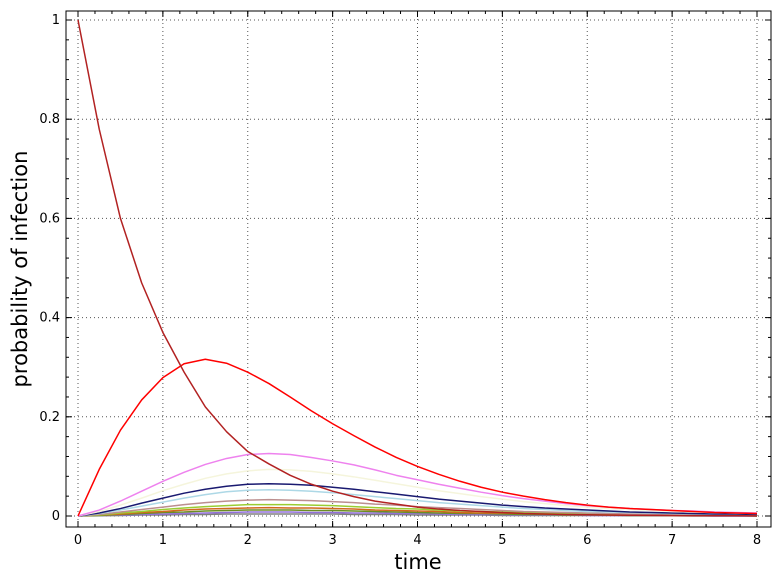 This screenshot has width=781, height=583. What do you see at coordinates (49, 417) in the screenshot?
I see `y-tick-label: 0.2` at bounding box center [49, 417].